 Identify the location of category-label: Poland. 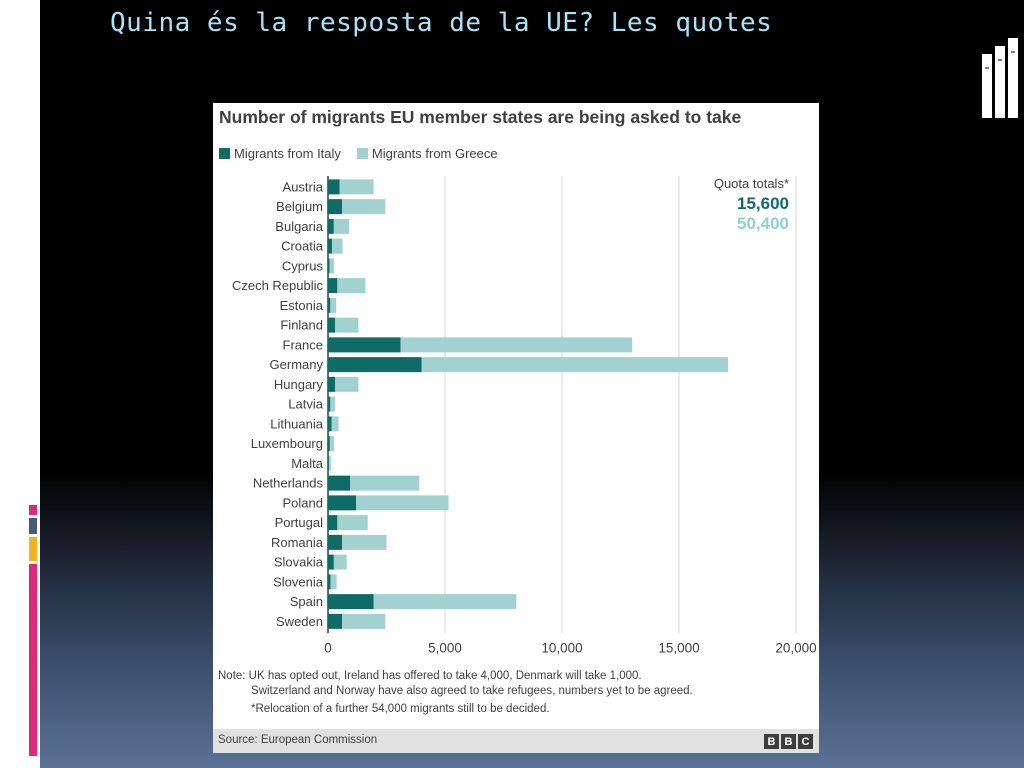
(303, 502).